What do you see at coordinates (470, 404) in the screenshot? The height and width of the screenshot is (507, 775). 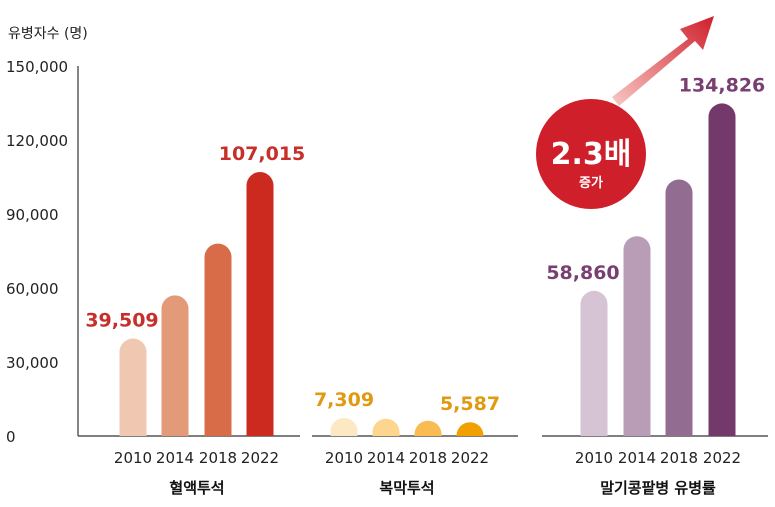 I see `data-label: 5,587` at bounding box center [470, 404].